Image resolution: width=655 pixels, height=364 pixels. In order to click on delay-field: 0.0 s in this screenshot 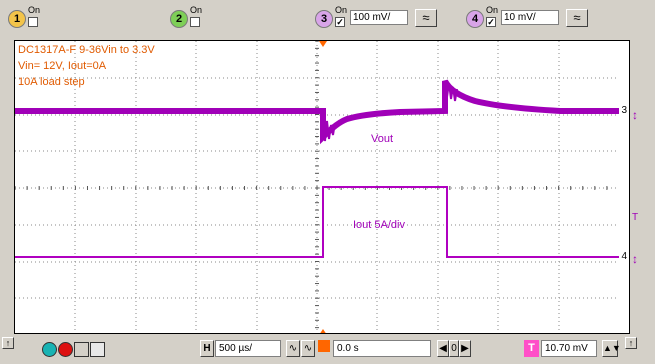, I will do `click(382, 348)`.